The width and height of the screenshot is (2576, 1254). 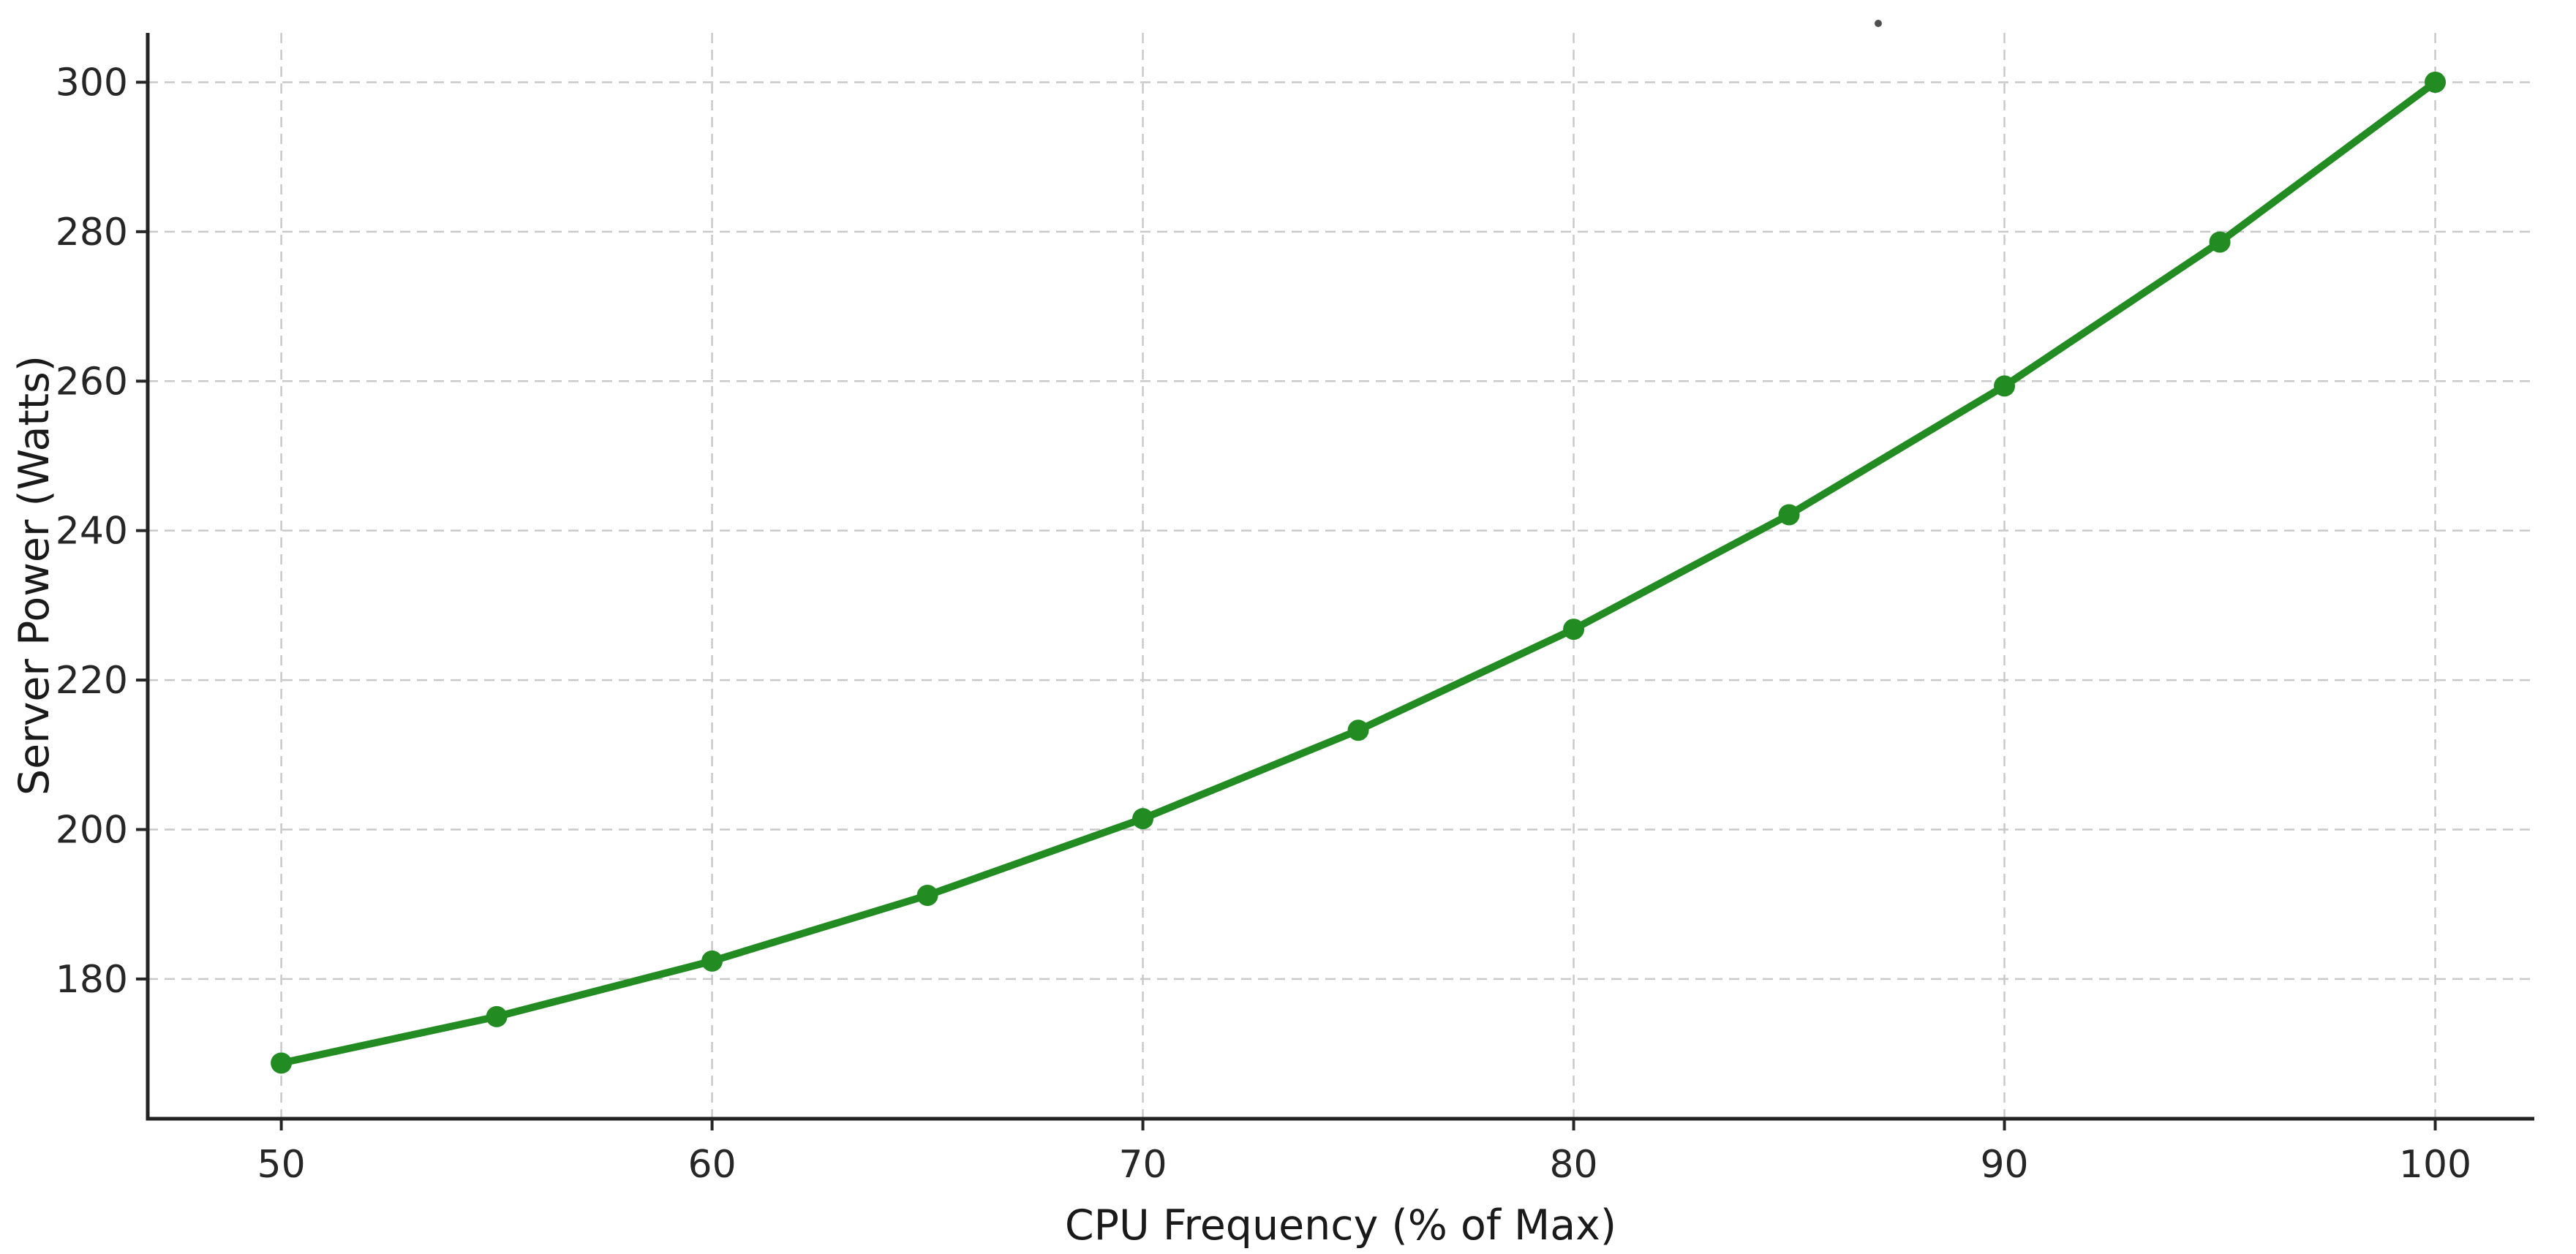 What do you see at coordinates (1142, 1165) in the screenshot?
I see `x-tick-label: 70` at bounding box center [1142, 1165].